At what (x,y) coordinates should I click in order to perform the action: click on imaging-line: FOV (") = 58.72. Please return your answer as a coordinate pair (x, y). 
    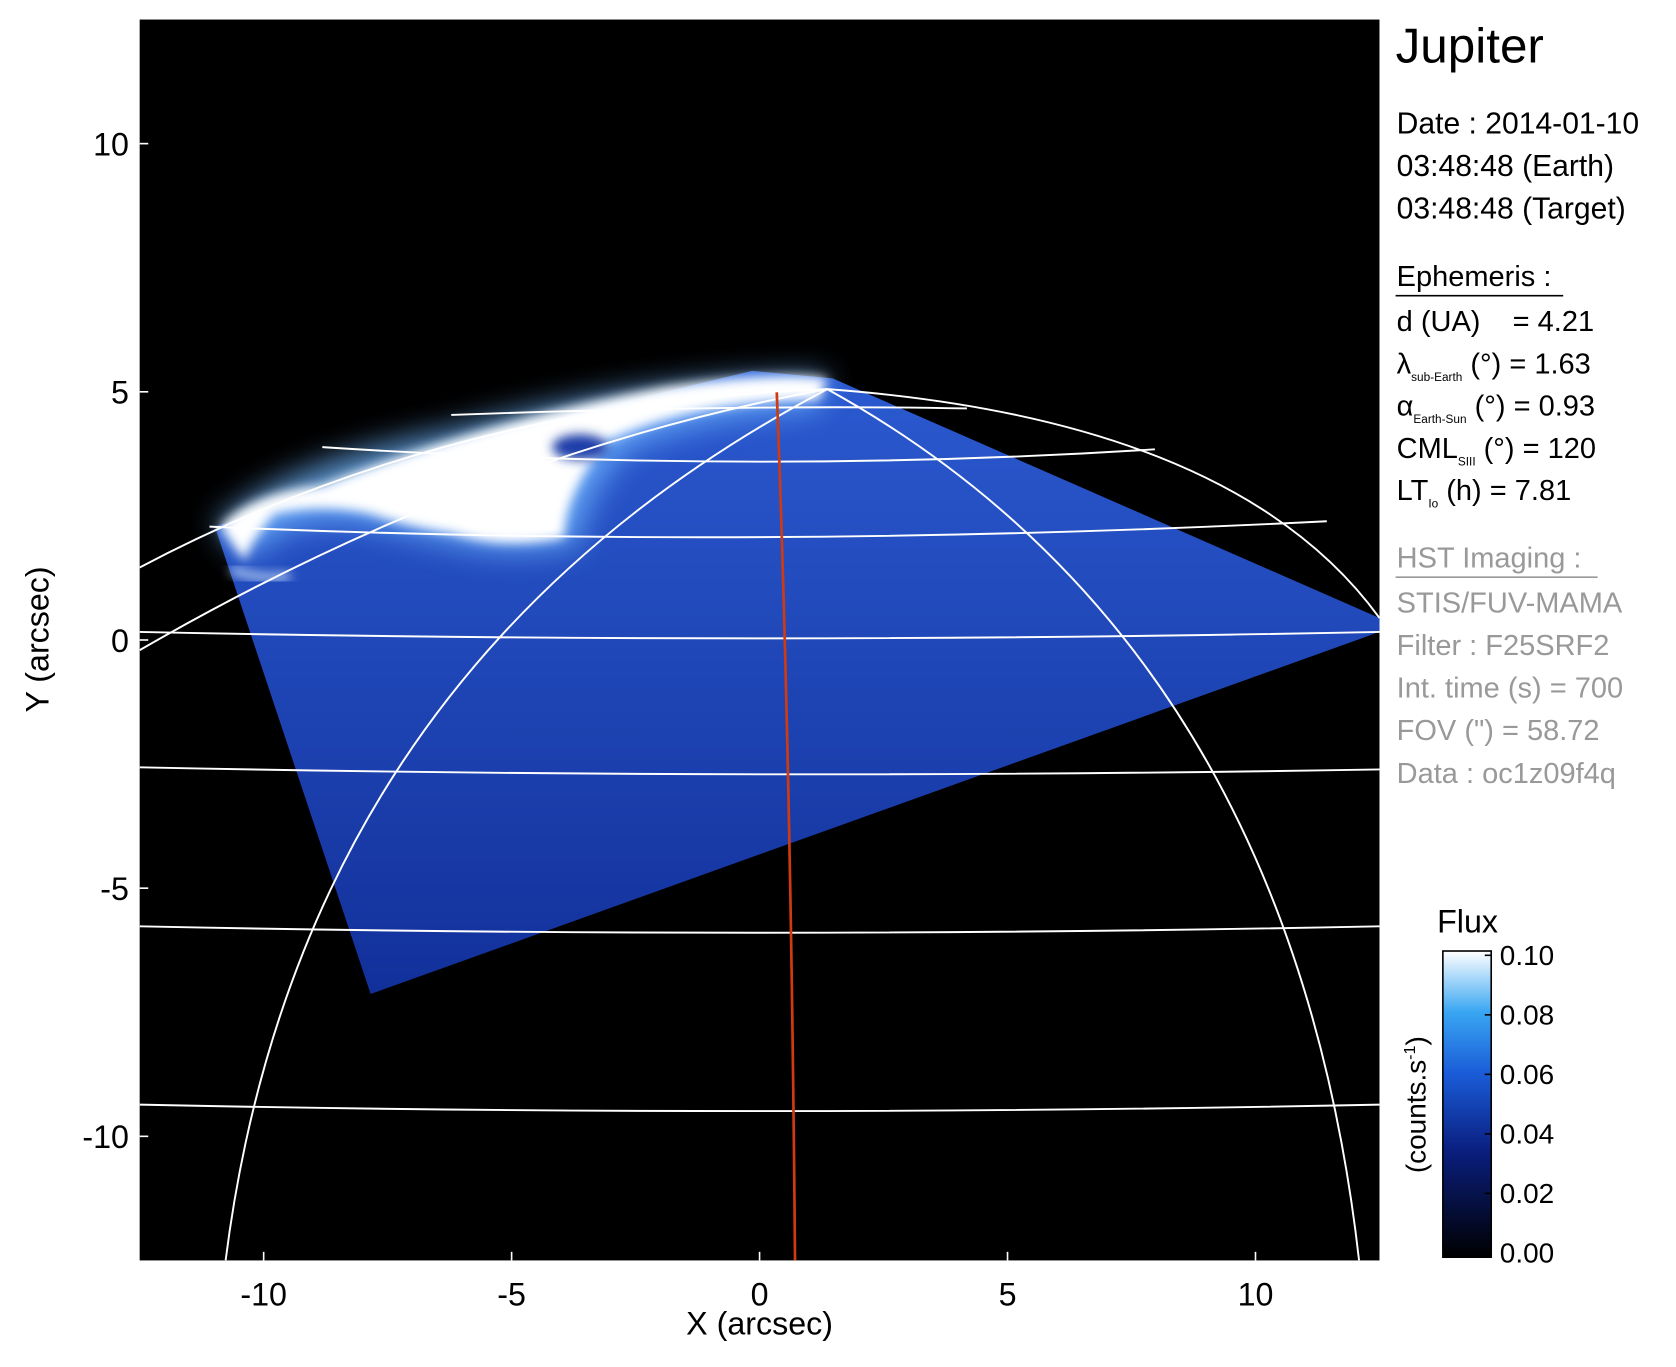
    Looking at the image, I should click on (1498, 731).